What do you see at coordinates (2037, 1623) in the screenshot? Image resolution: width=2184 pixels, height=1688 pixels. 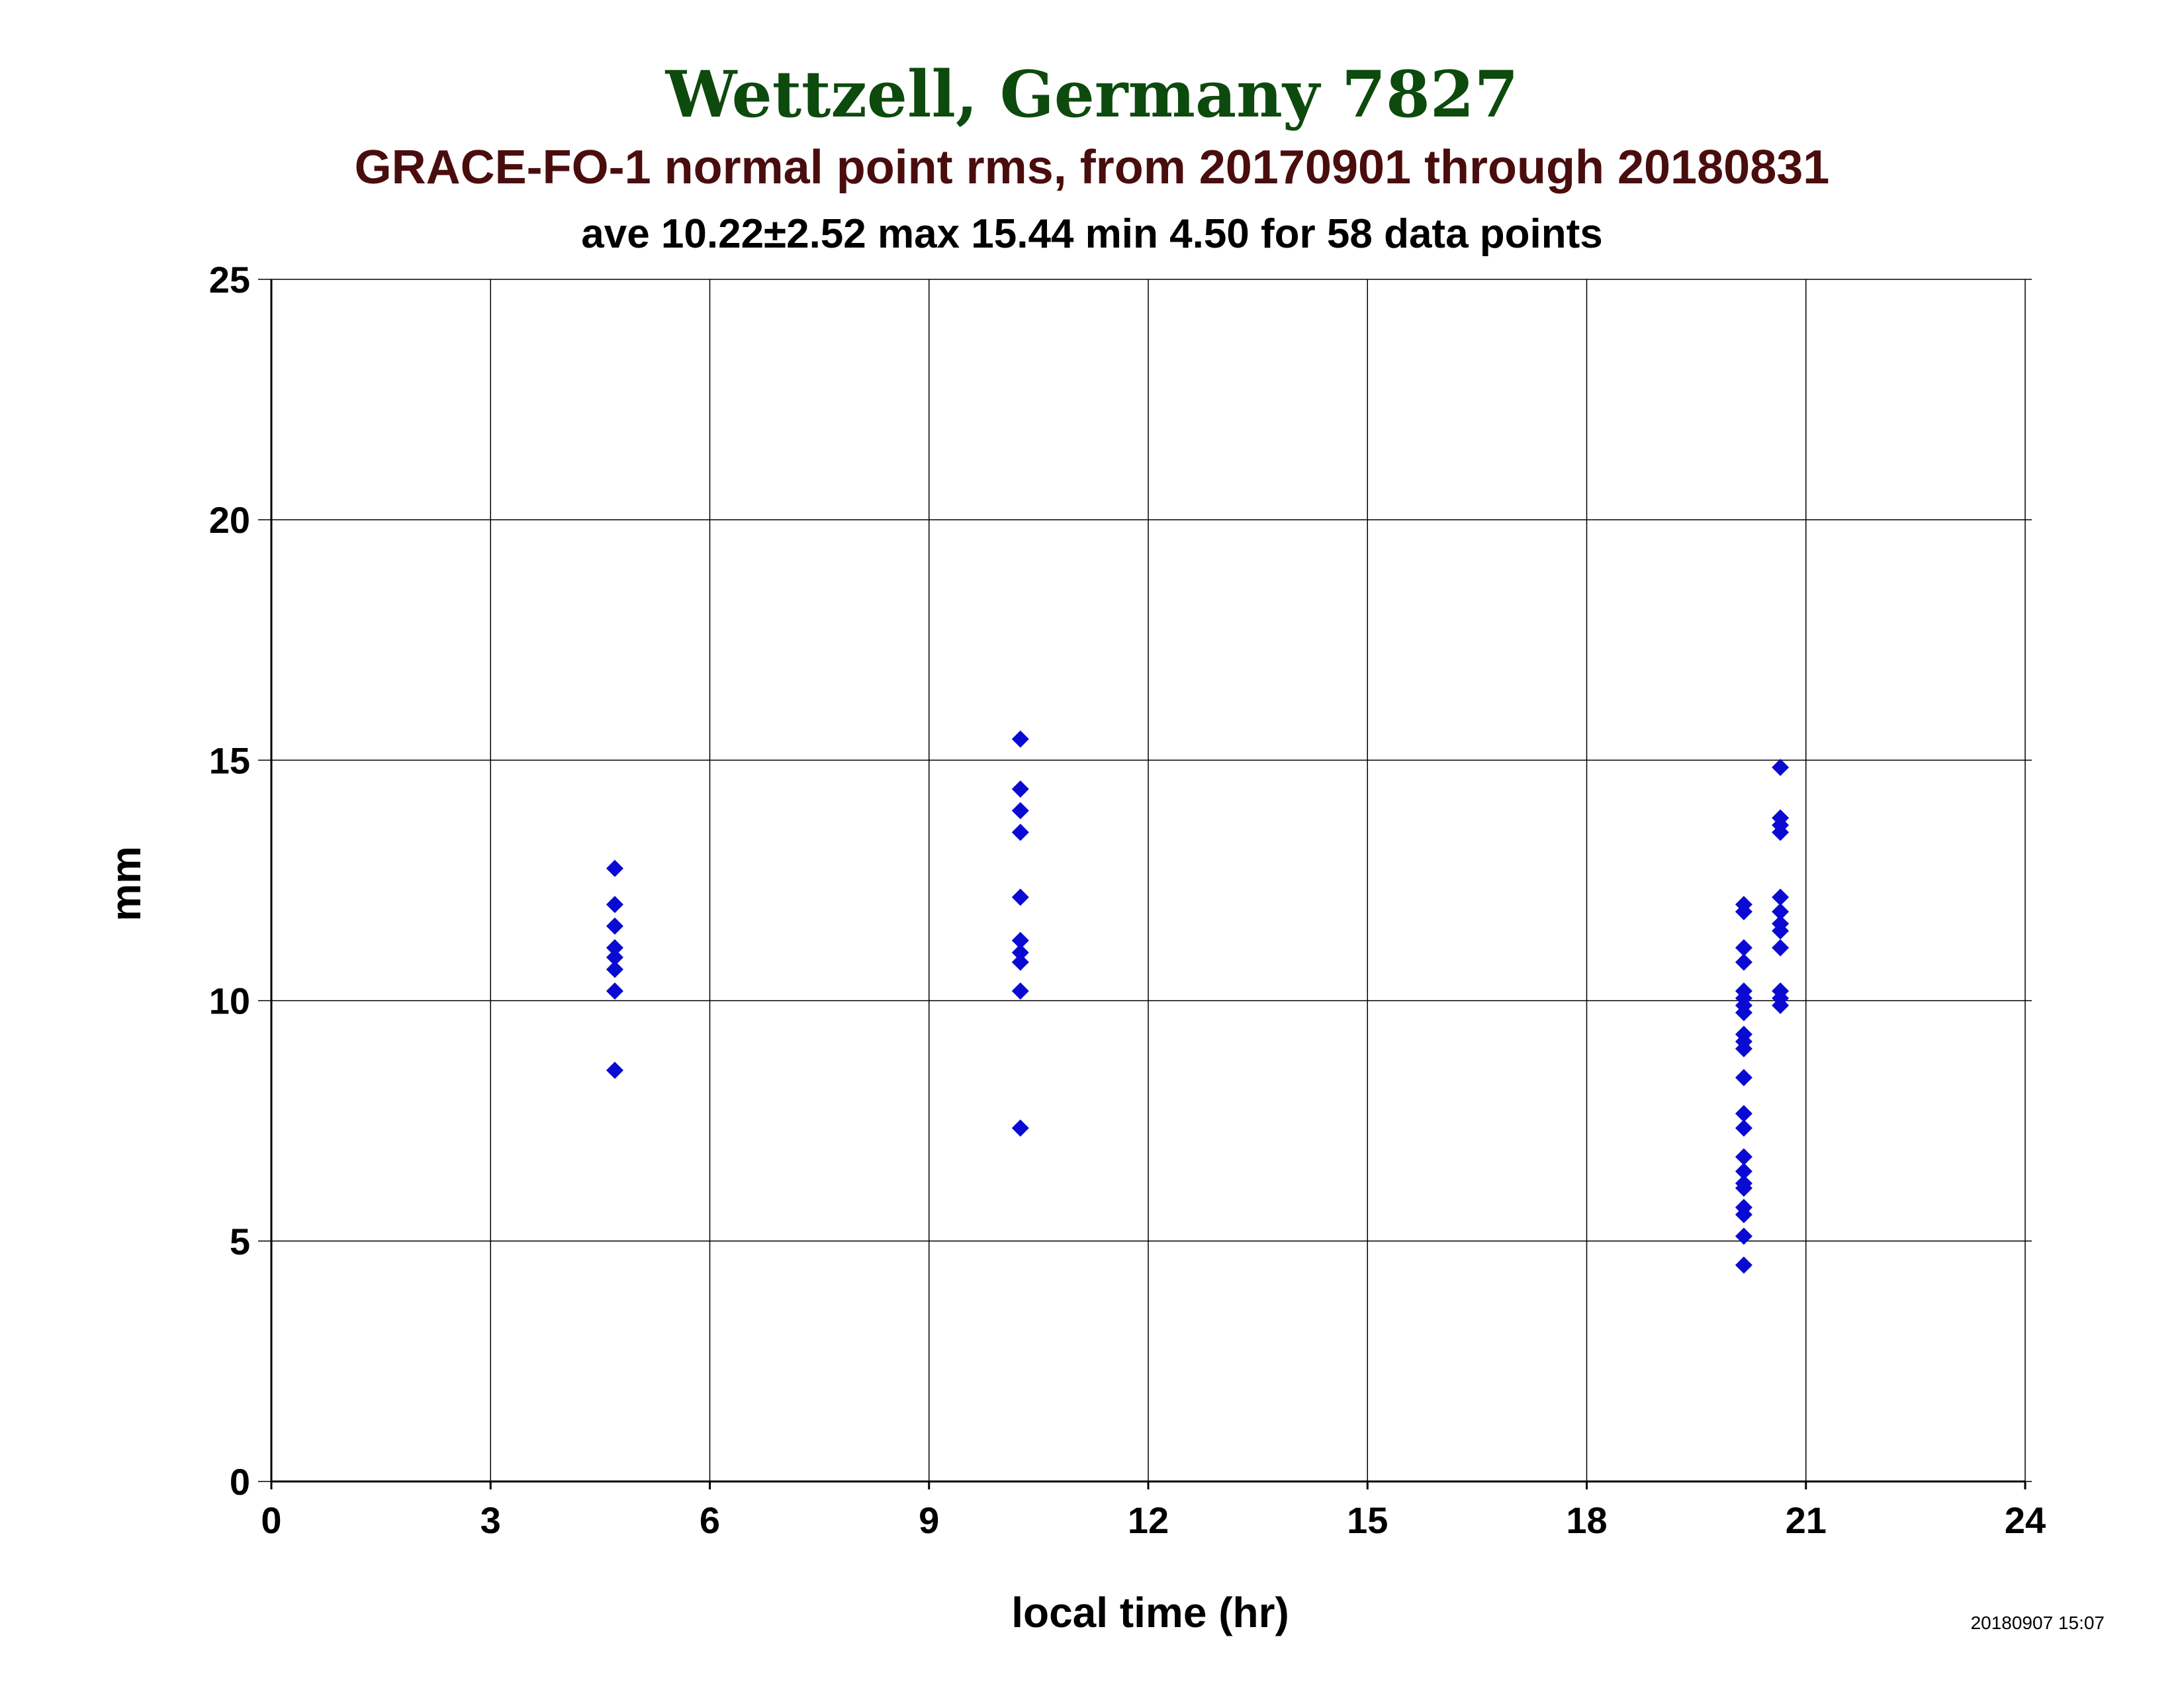 I see `generated-timestamp: 20180907 15:07` at bounding box center [2037, 1623].